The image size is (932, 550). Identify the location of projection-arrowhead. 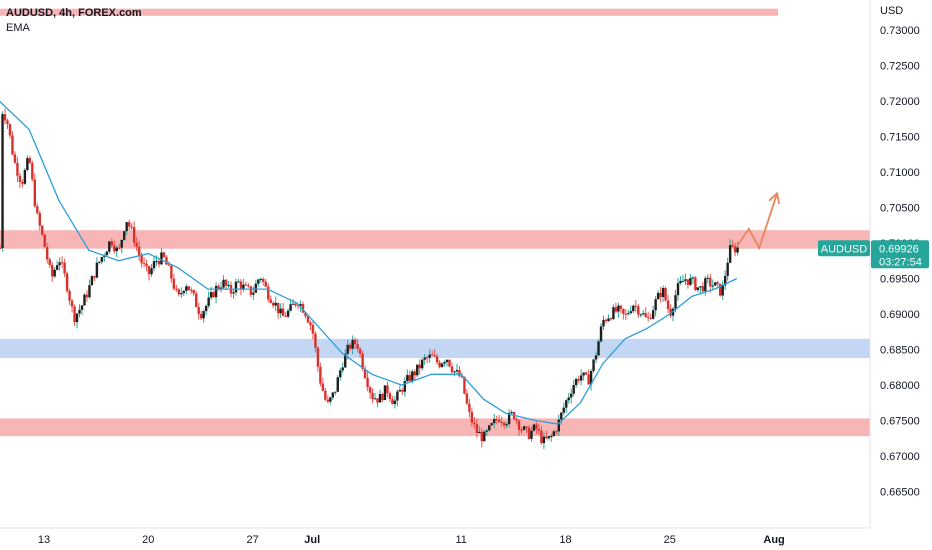
(774, 198).